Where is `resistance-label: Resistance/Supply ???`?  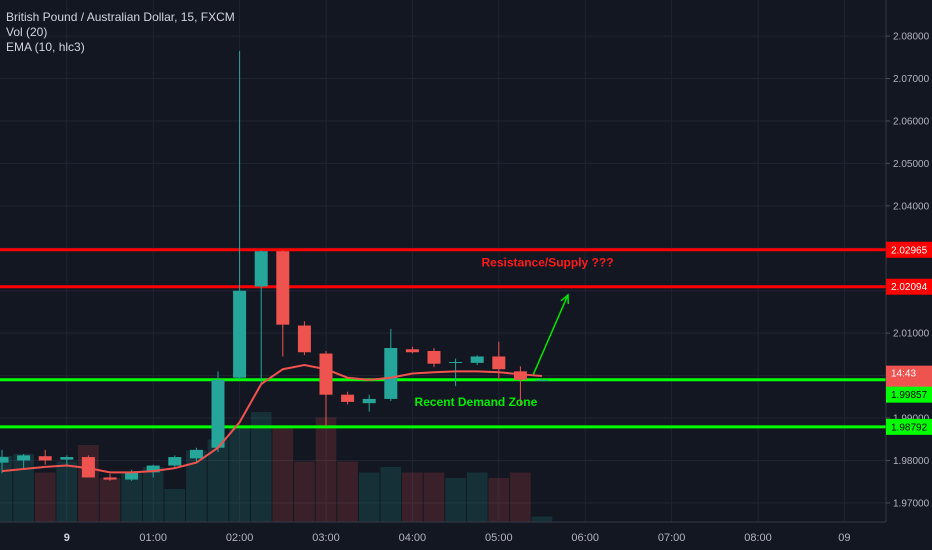 resistance-label: Resistance/Supply ??? is located at coordinates (548, 263).